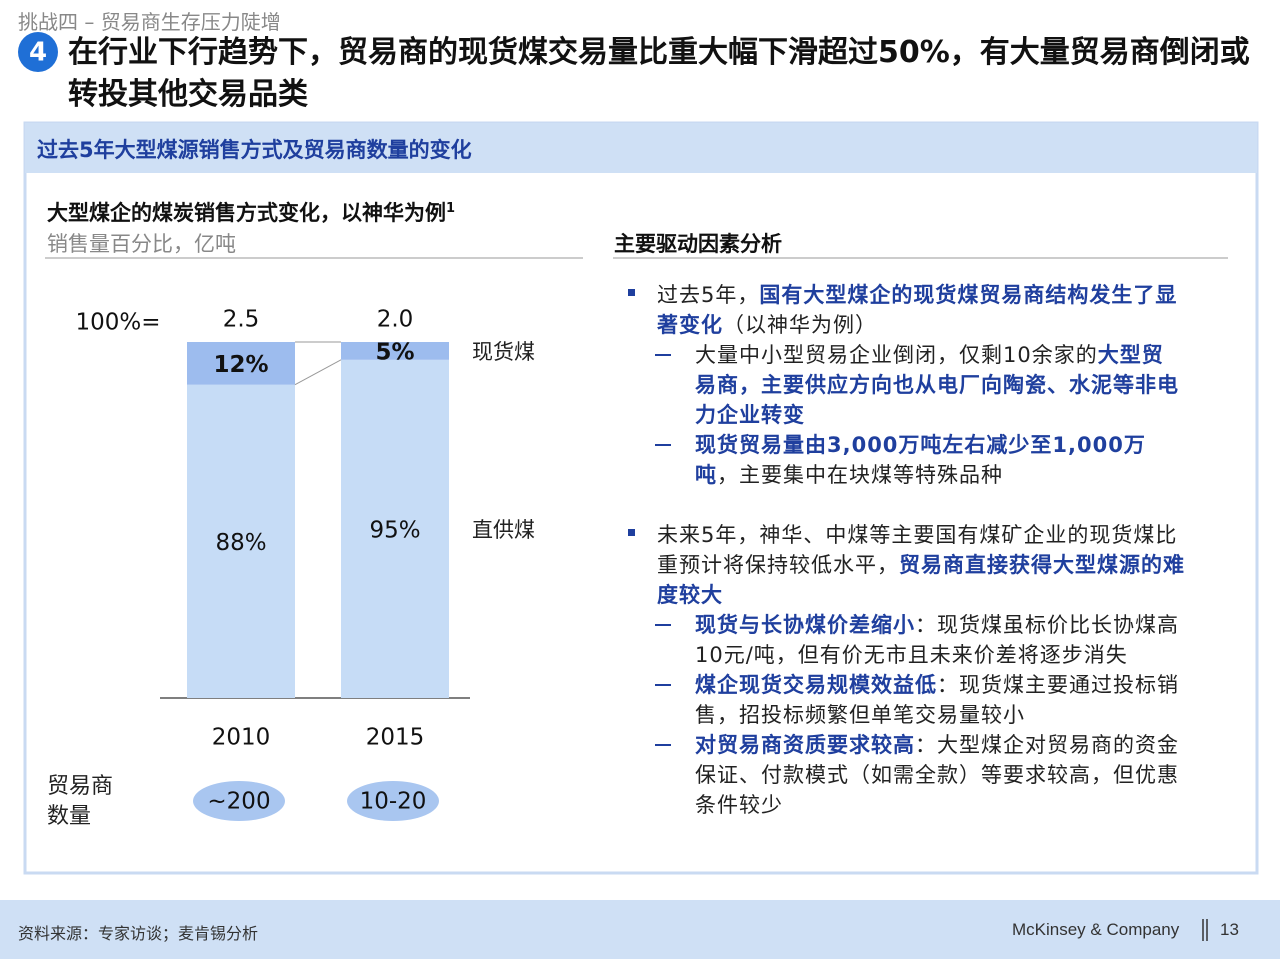 This screenshot has width=1280, height=959. Describe the element at coordinates (641, 148) in the screenshot. I see `panel-header` at that location.